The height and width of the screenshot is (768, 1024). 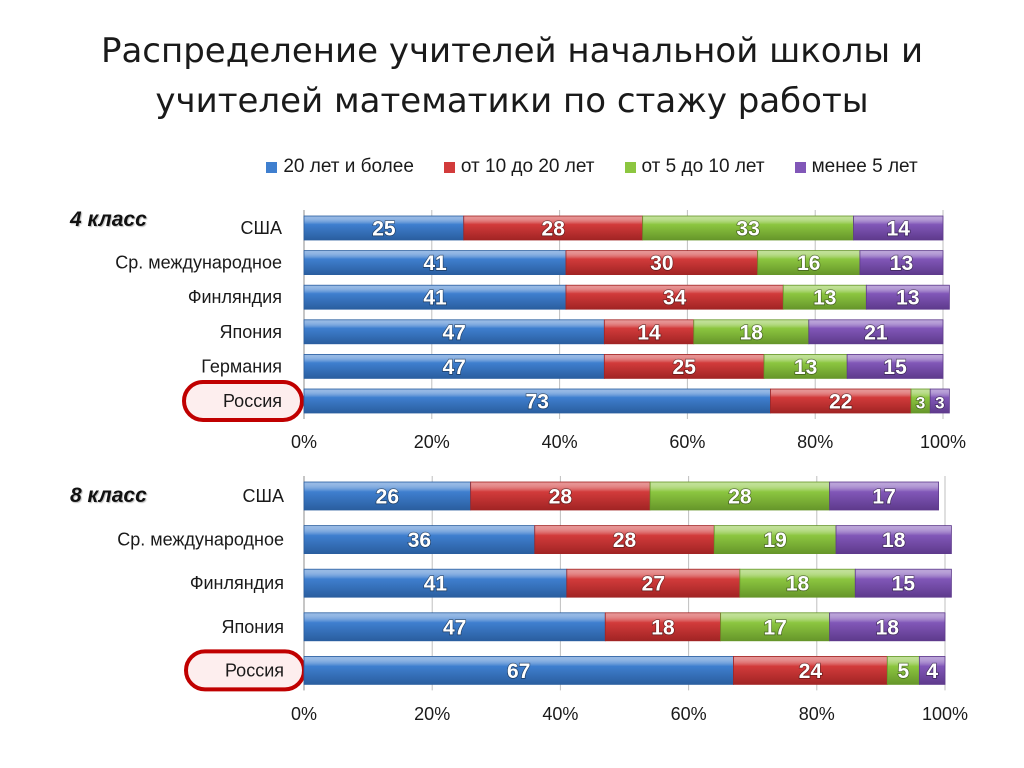 I want to click on data-label: 5, so click(x=903, y=671).